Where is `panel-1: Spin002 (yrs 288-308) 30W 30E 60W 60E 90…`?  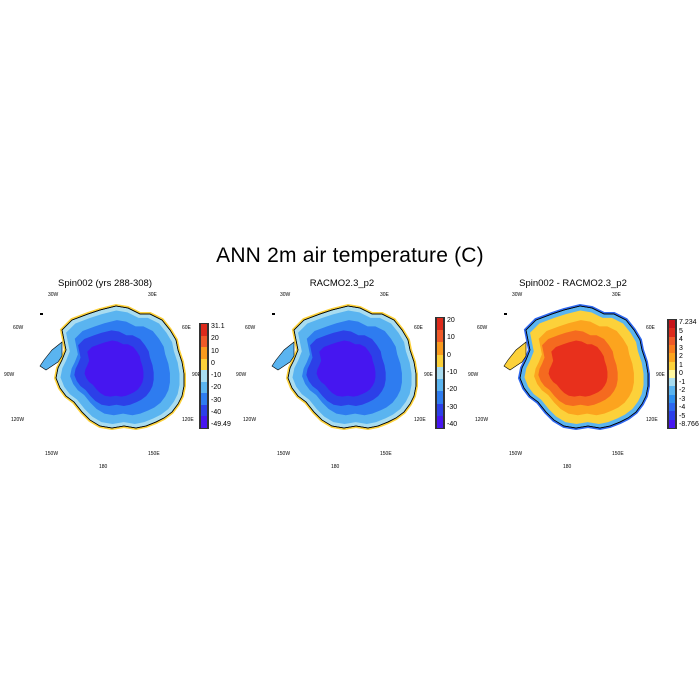 panel-1: Spin002 (yrs 288-308) 30W 30E 60W 60E 90… is located at coordinates (115, 370).